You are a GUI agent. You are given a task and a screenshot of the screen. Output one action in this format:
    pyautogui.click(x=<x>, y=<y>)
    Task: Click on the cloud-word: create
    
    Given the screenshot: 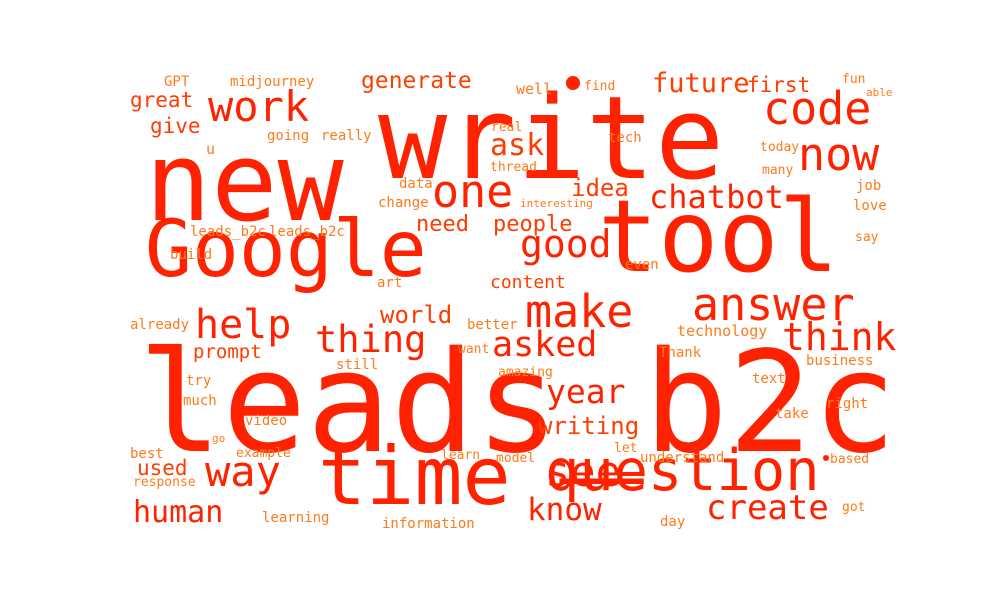 What is the action you would take?
    pyautogui.click(x=767, y=508)
    